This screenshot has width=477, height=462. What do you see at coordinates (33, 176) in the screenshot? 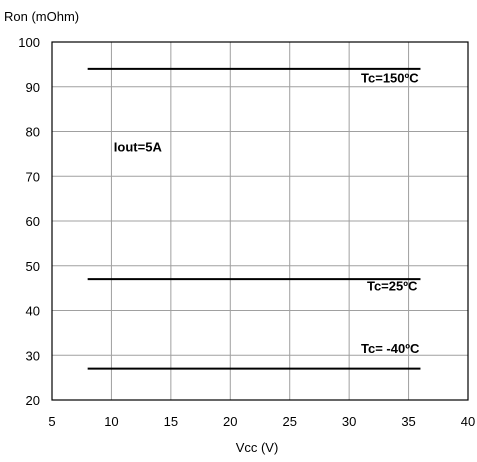
I see `y-tick-label: 70` at bounding box center [33, 176].